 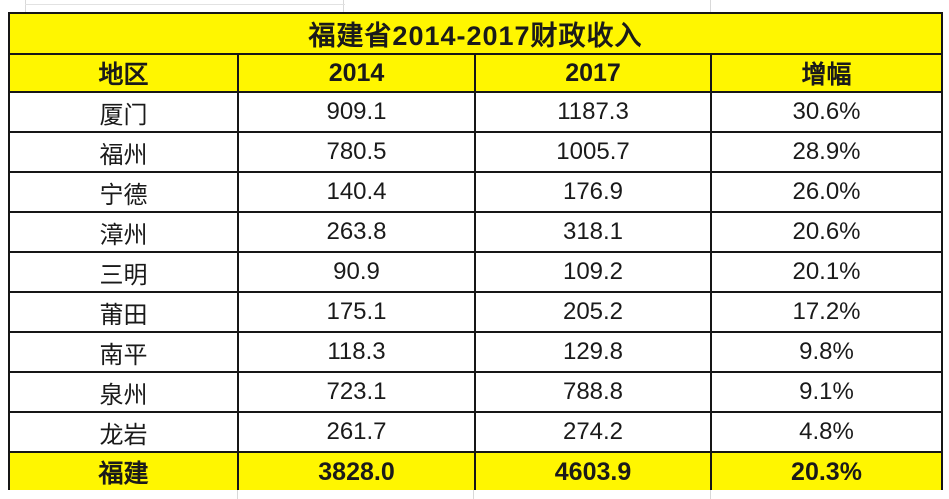 What do you see at coordinates (593, 272) in the screenshot?
I see `cell-2017: 109.2` at bounding box center [593, 272].